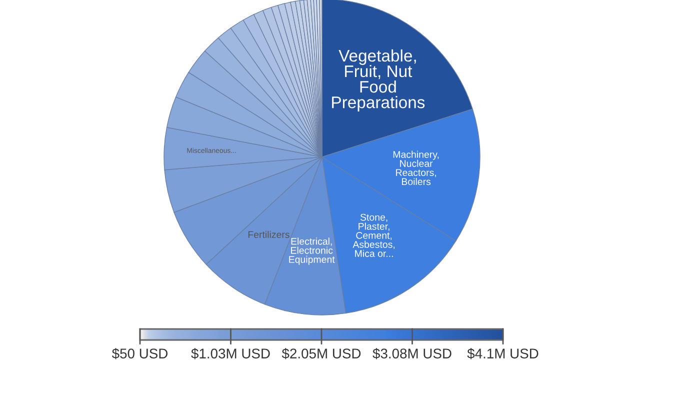 This screenshot has width=688, height=394. Describe the element at coordinates (269, 234) in the screenshot. I see `slice-label: Fertilizers` at that location.